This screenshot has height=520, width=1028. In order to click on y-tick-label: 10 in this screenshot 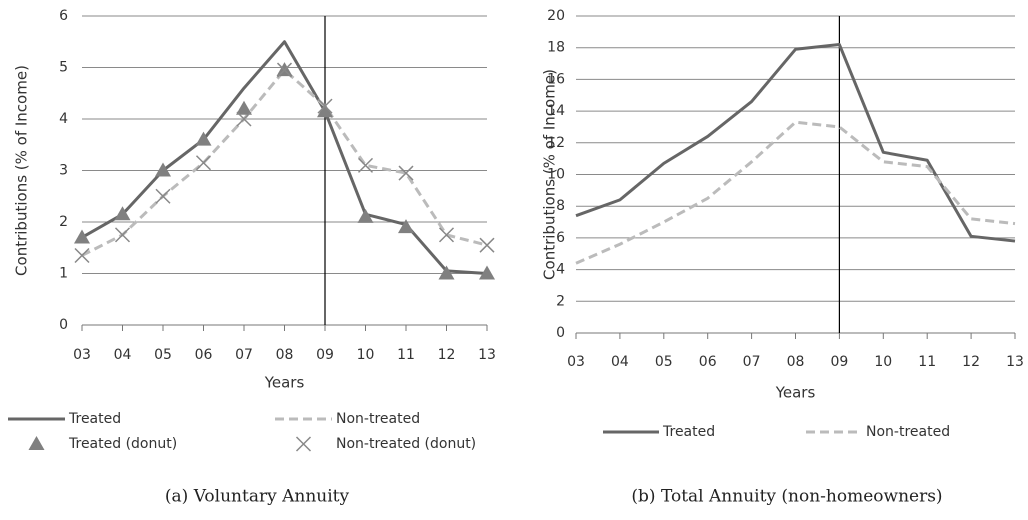, I will do `click(556, 175)`.